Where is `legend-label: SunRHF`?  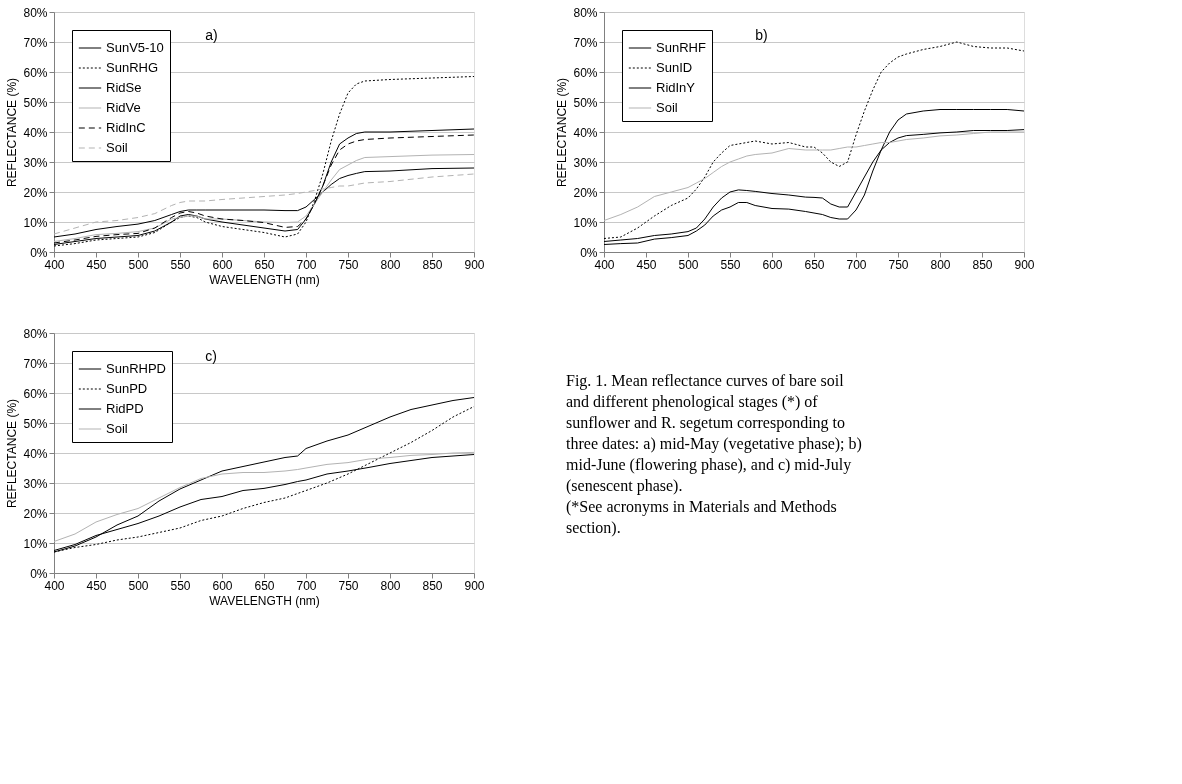 legend-label: SunRHF is located at coordinates (681, 47).